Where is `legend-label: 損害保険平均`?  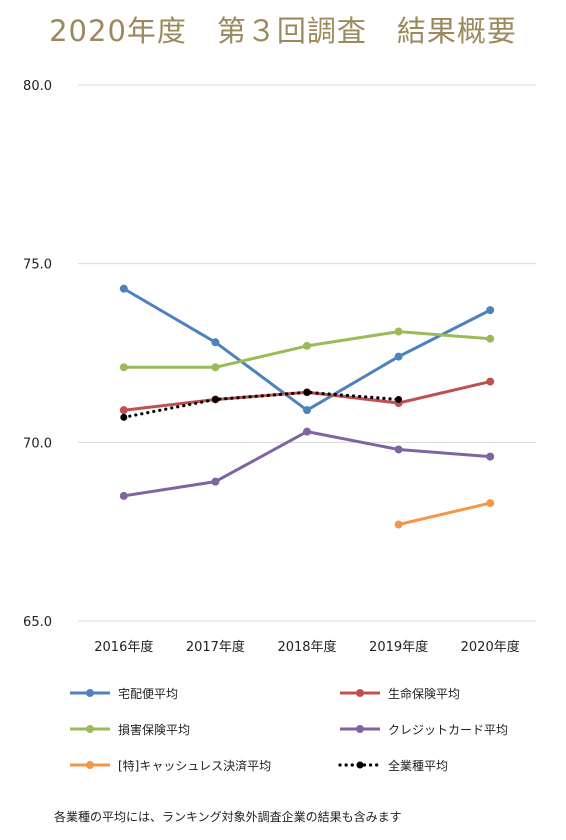
legend-label: 損害保険平均 is located at coordinates (154, 729).